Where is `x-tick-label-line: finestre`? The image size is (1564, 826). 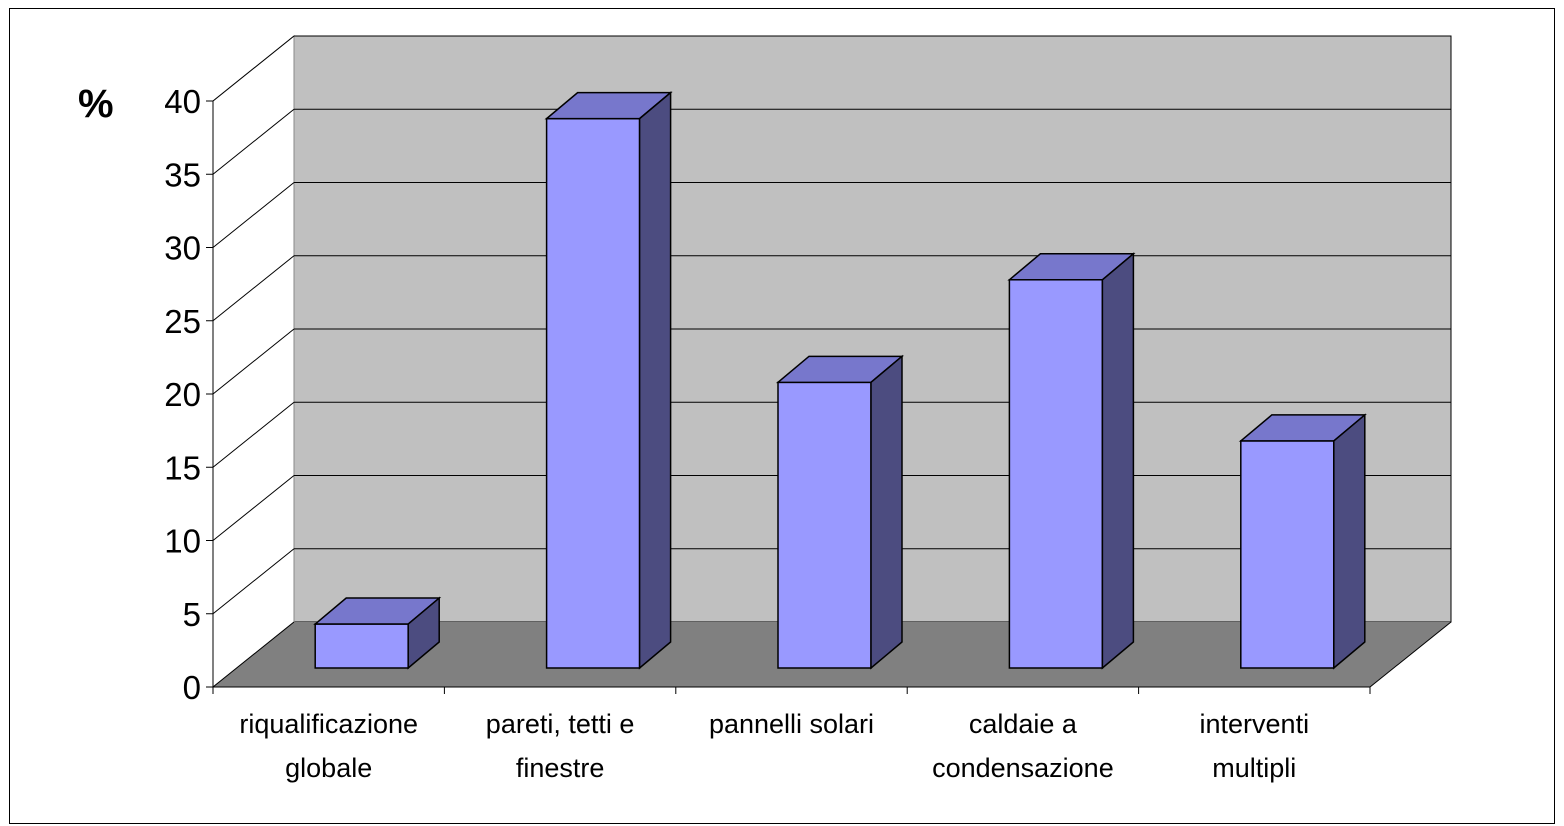
x-tick-label-line: finestre is located at coordinates (560, 768).